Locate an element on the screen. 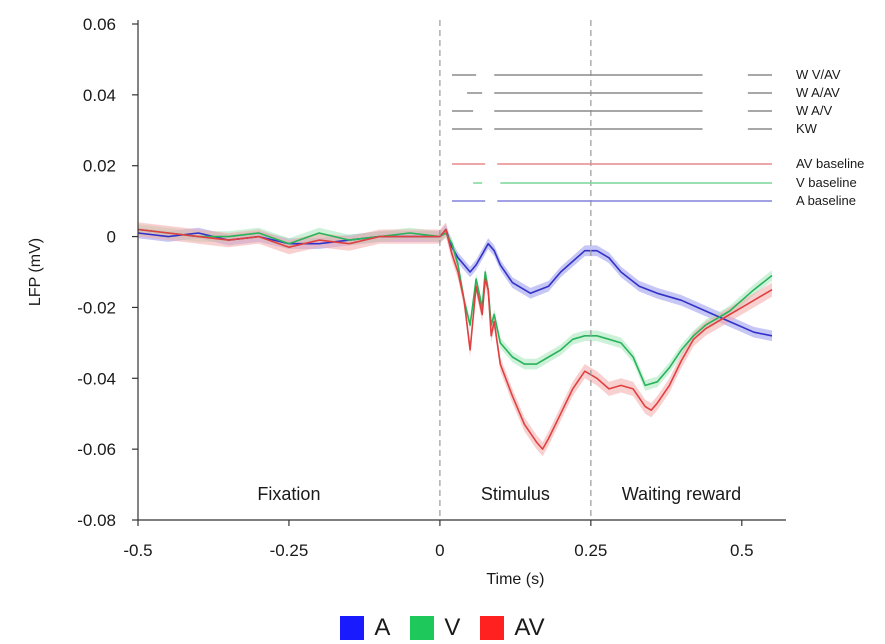  significance-label: W A/V is located at coordinates (814, 110).